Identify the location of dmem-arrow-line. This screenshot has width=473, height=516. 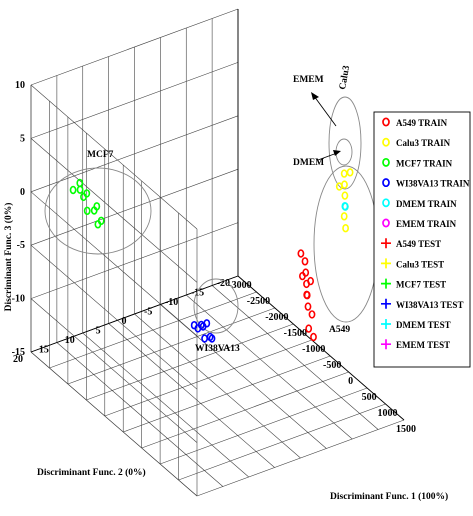
(327, 156).